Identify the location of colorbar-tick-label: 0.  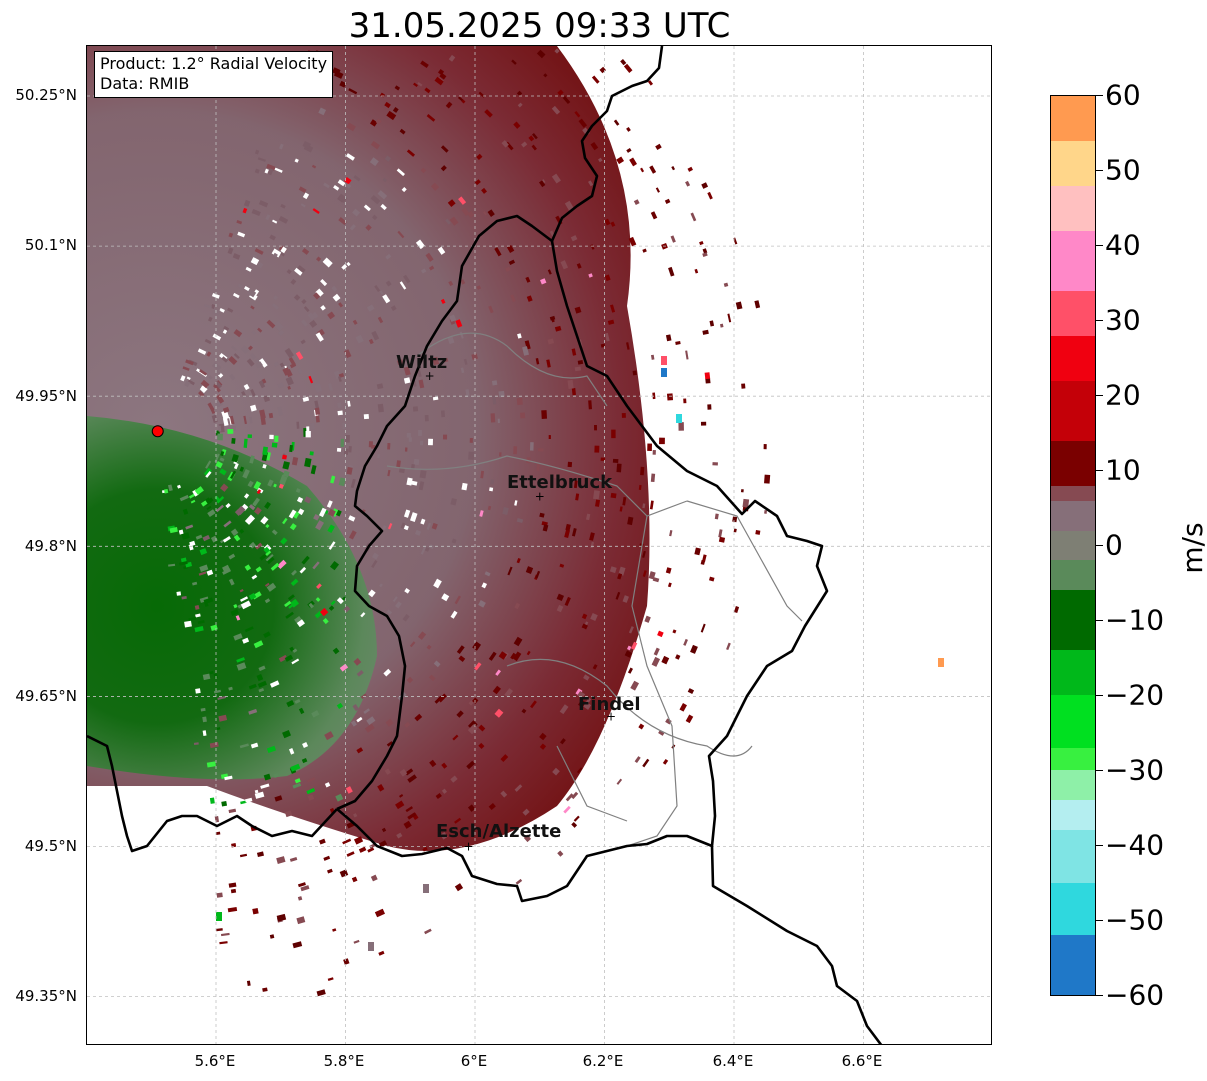
(1114, 545).